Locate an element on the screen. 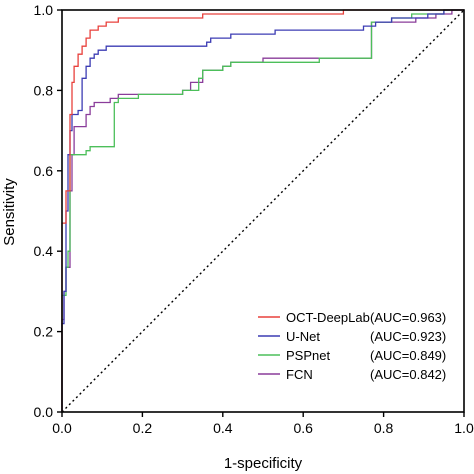 This screenshot has width=474, height=474. x-tick-label: 0.2 is located at coordinates (143, 428).